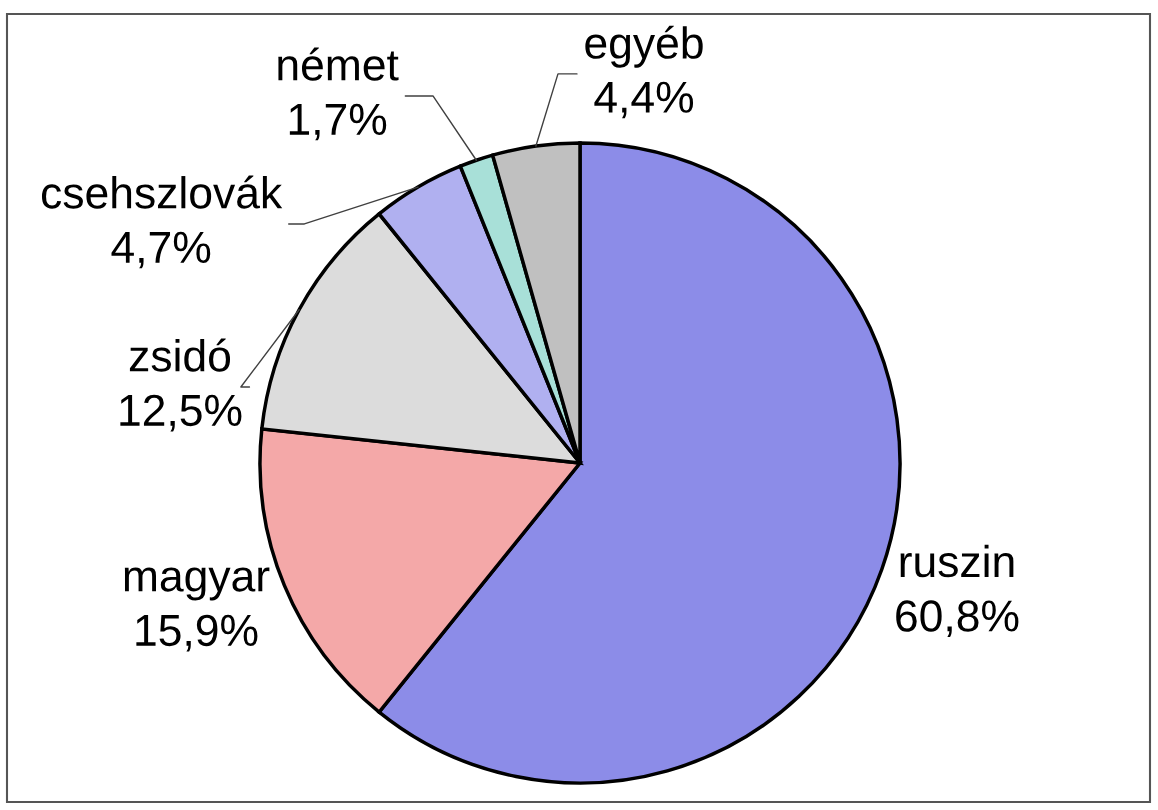 Image resolution: width=1158 pixels, height=810 pixels. What do you see at coordinates (181, 413) in the screenshot?
I see `data-label: 12,5%` at bounding box center [181, 413].